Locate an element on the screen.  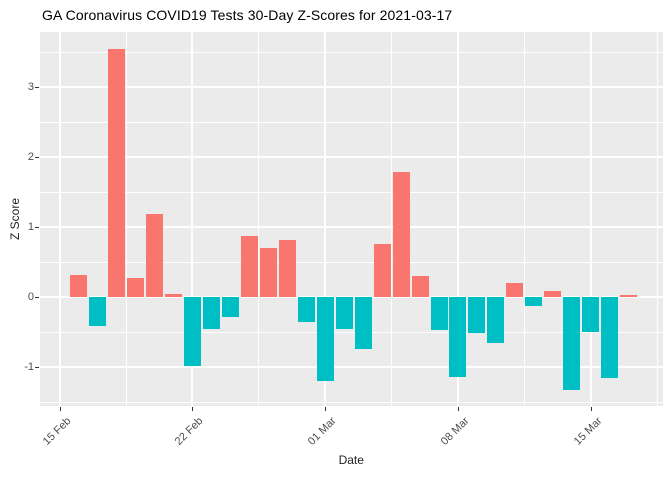
x-tick-label: 15 Feb is located at coordinates (57, 431).